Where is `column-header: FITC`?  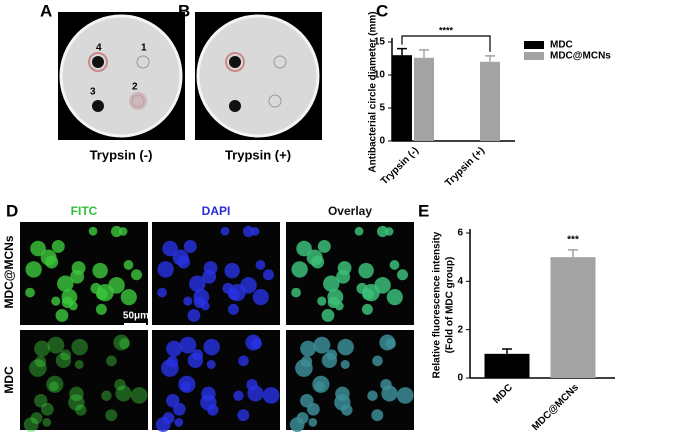 column-header: FITC is located at coordinates (84, 211).